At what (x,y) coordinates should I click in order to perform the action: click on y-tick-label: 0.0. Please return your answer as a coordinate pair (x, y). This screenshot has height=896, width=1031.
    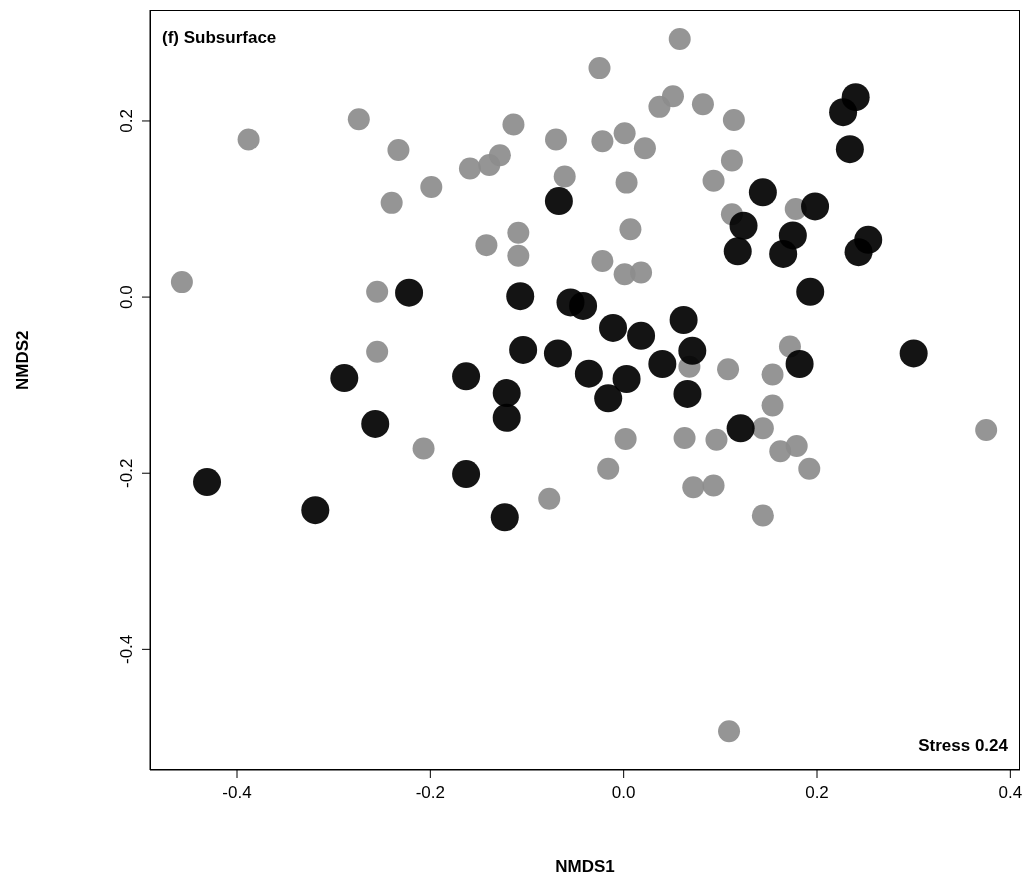
    Looking at the image, I should click on (126, 297).